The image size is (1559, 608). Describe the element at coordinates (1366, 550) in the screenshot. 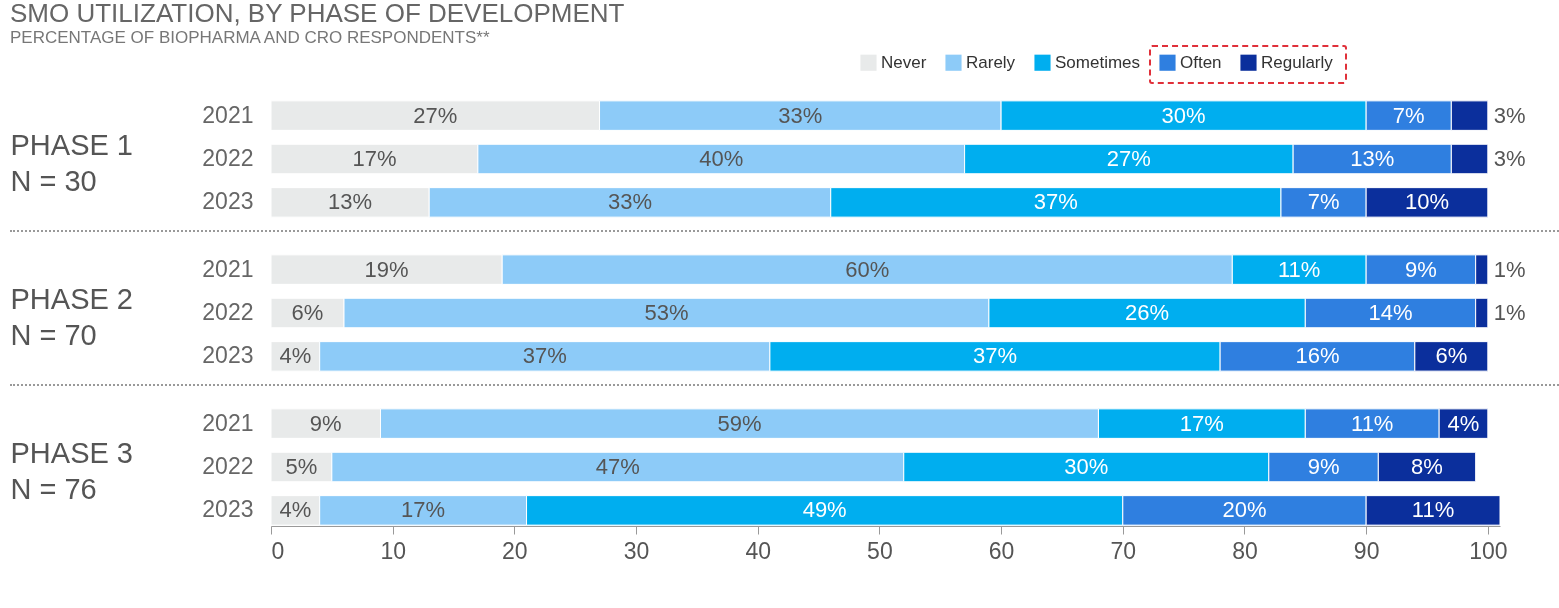

I see `x-tick-label: 90` at that location.